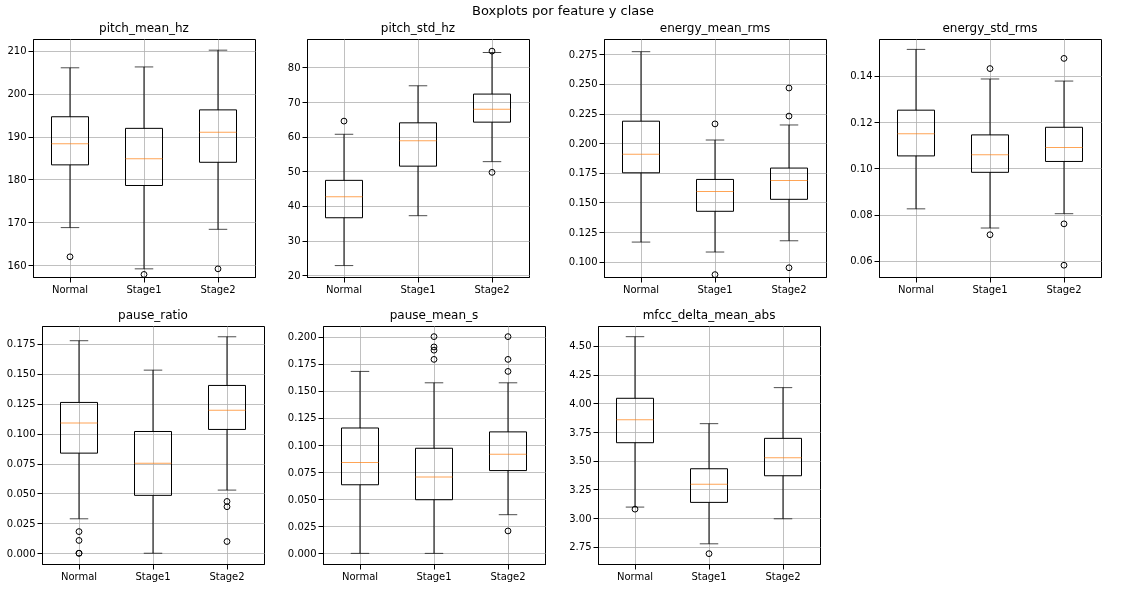 This screenshot has width=1126, height=595. What do you see at coordinates (861, 122) in the screenshot?
I see `y-tick-label: 0.12` at bounding box center [861, 122].